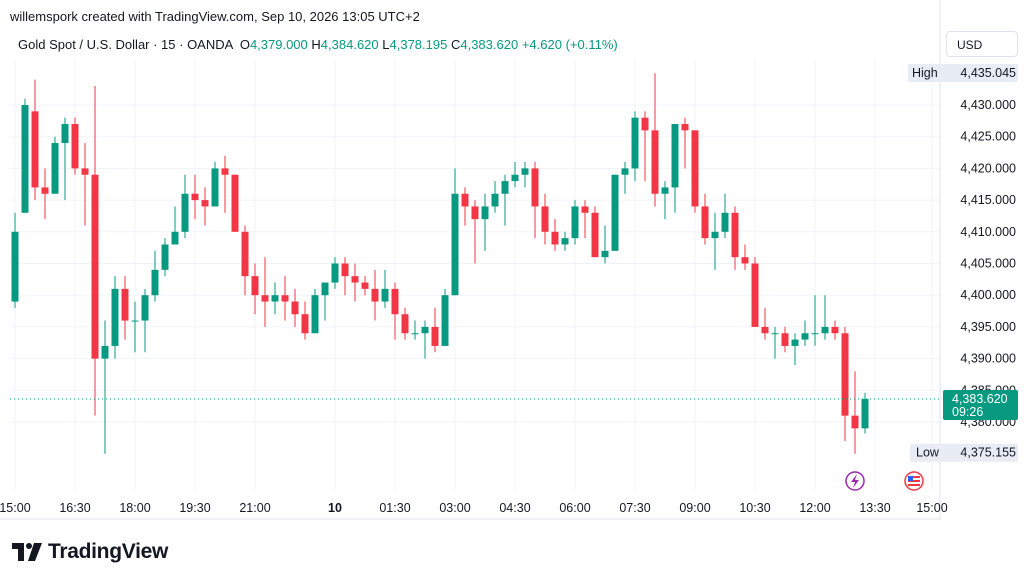  What do you see at coordinates (394, 508) in the screenshot?
I see `time-tick-label: 01:30` at bounding box center [394, 508].